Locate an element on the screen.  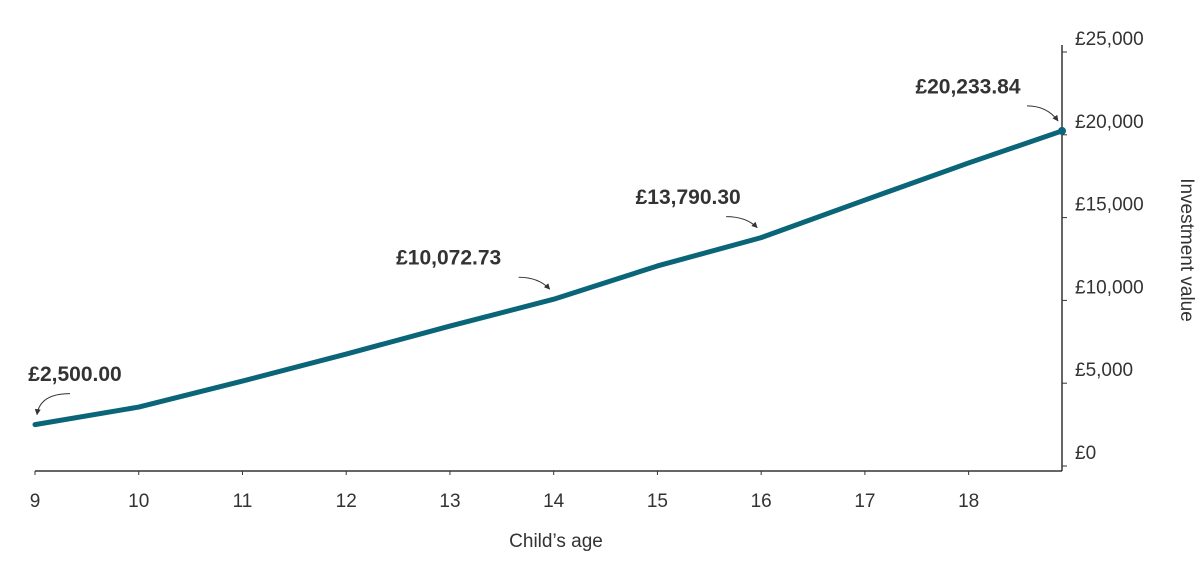
x-tick-label: 12 is located at coordinates (346, 501).